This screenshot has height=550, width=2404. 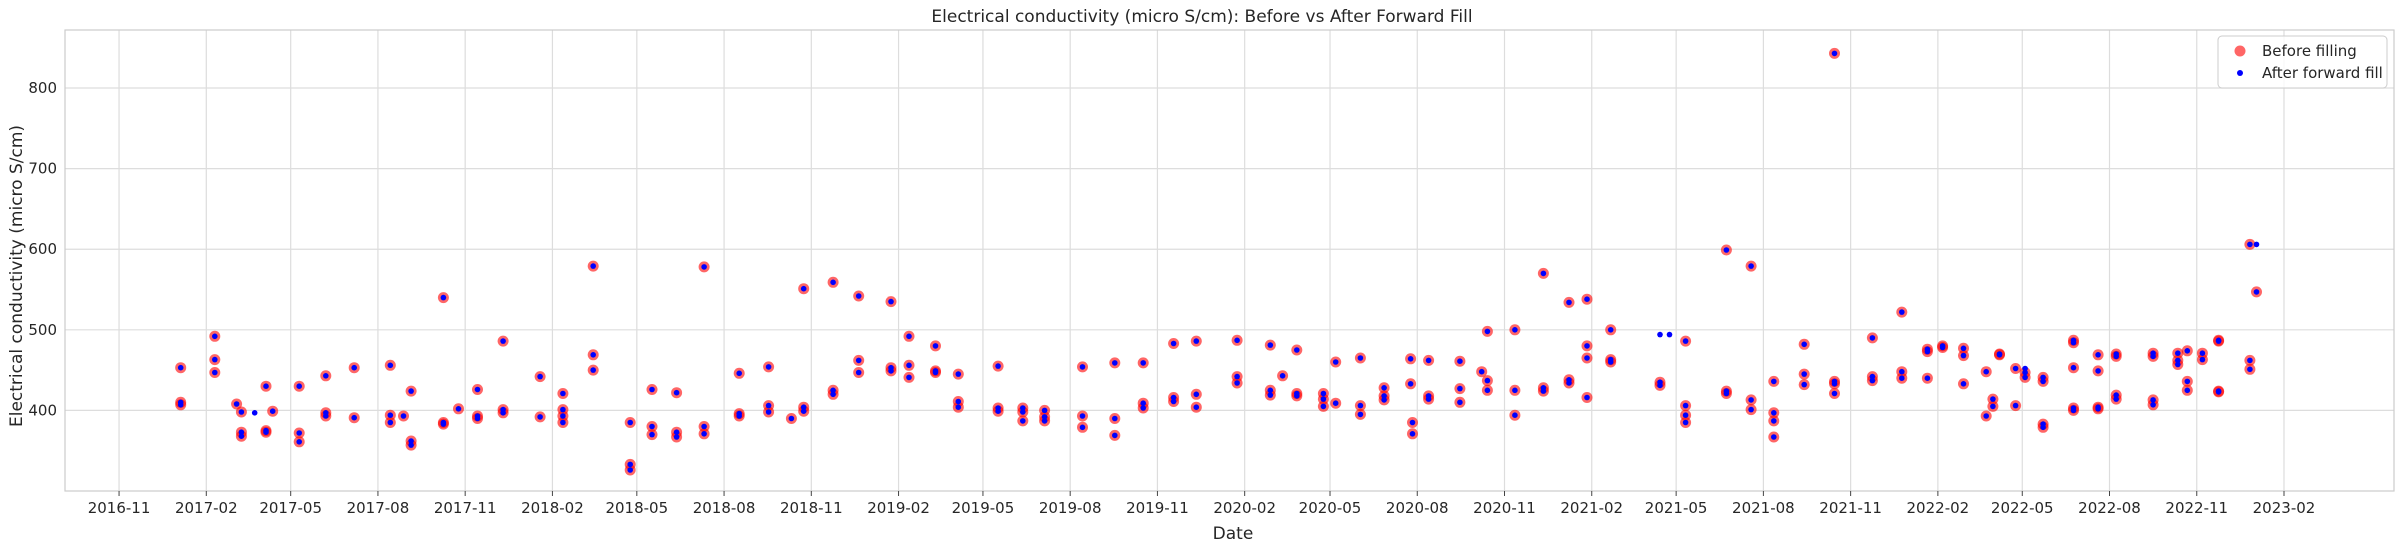 What do you see at coordinates (811, 508) in the screenshot?
I see `x-tick-label: 2018-11` at bounding box center [811, 508].